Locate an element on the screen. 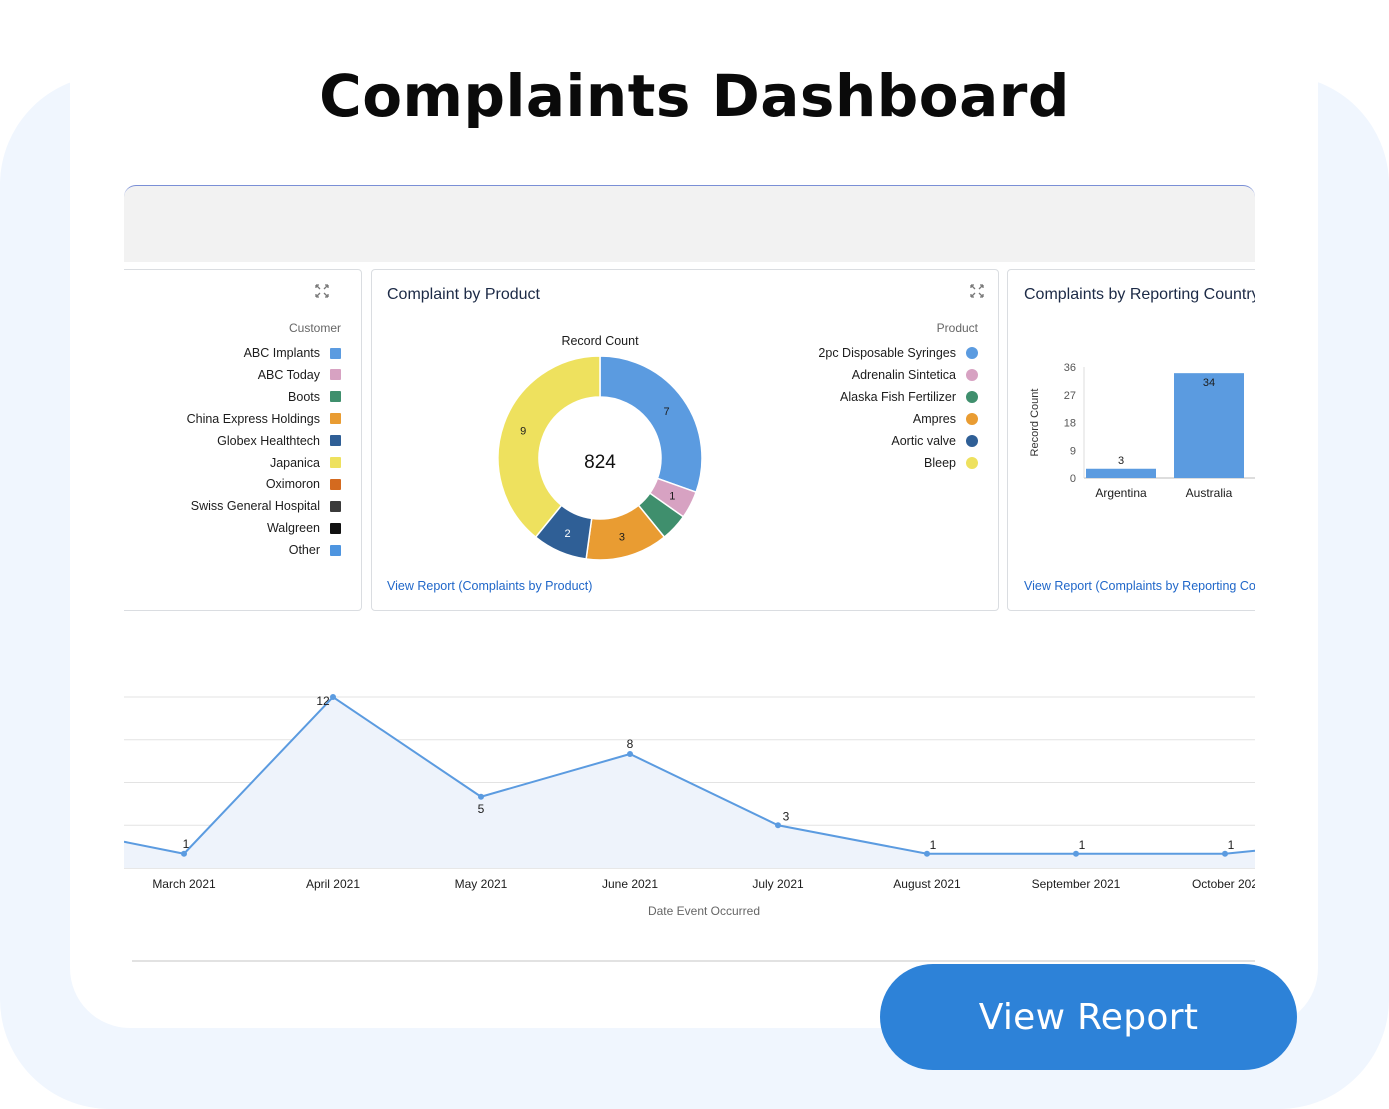 The height and width of the screenshot is (1109, 1389). data-point-label: 5 is located at coordinates (481, 809).